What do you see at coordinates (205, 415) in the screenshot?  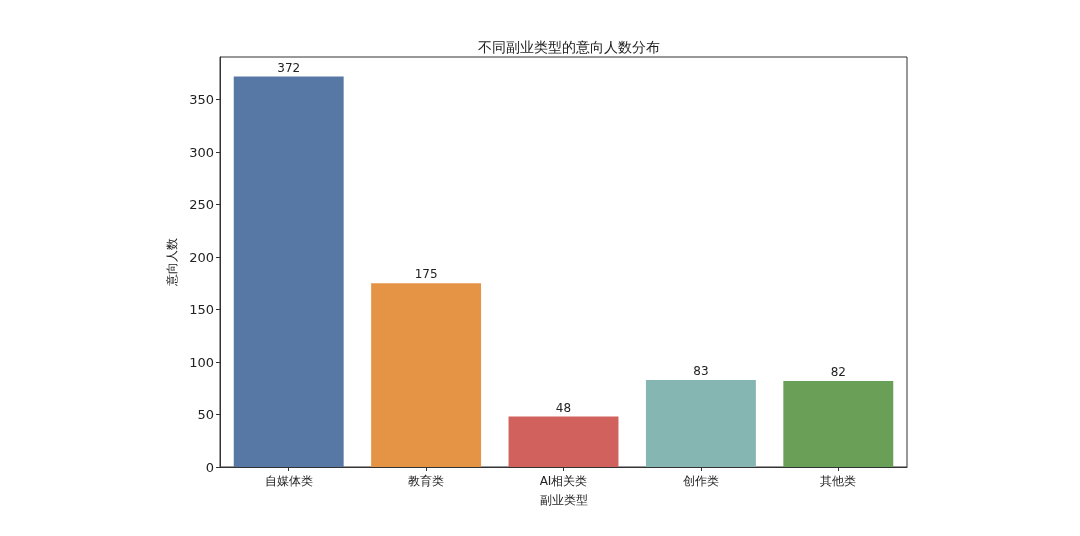 I see `y-tick-label: 50` at bounding box center [205, 415].